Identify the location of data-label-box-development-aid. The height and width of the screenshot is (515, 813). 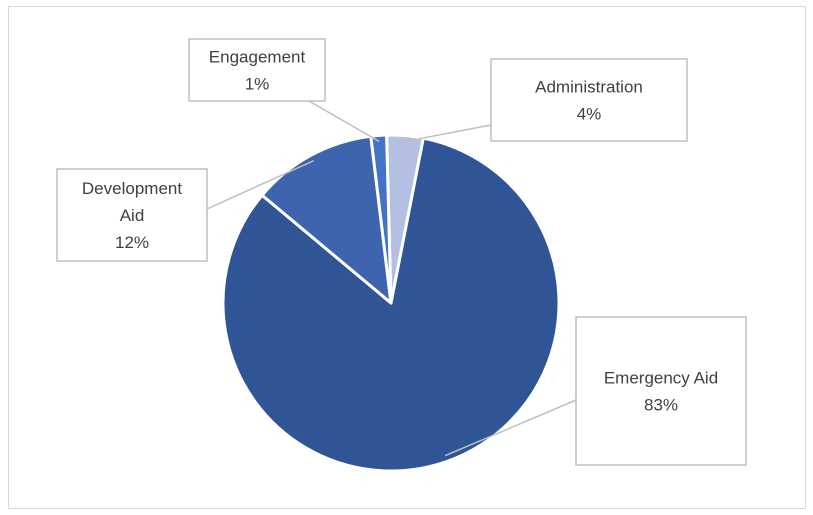
(132, 215).